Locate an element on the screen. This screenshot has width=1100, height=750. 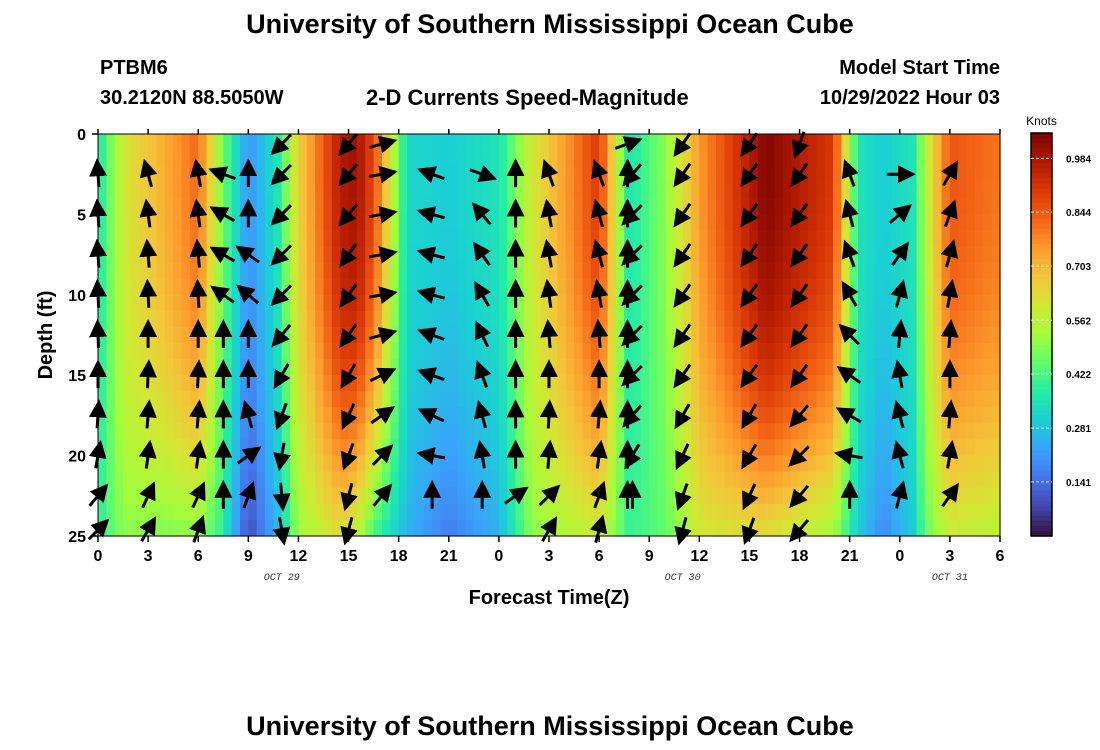
current-vector is located at coordinates (281, 215).